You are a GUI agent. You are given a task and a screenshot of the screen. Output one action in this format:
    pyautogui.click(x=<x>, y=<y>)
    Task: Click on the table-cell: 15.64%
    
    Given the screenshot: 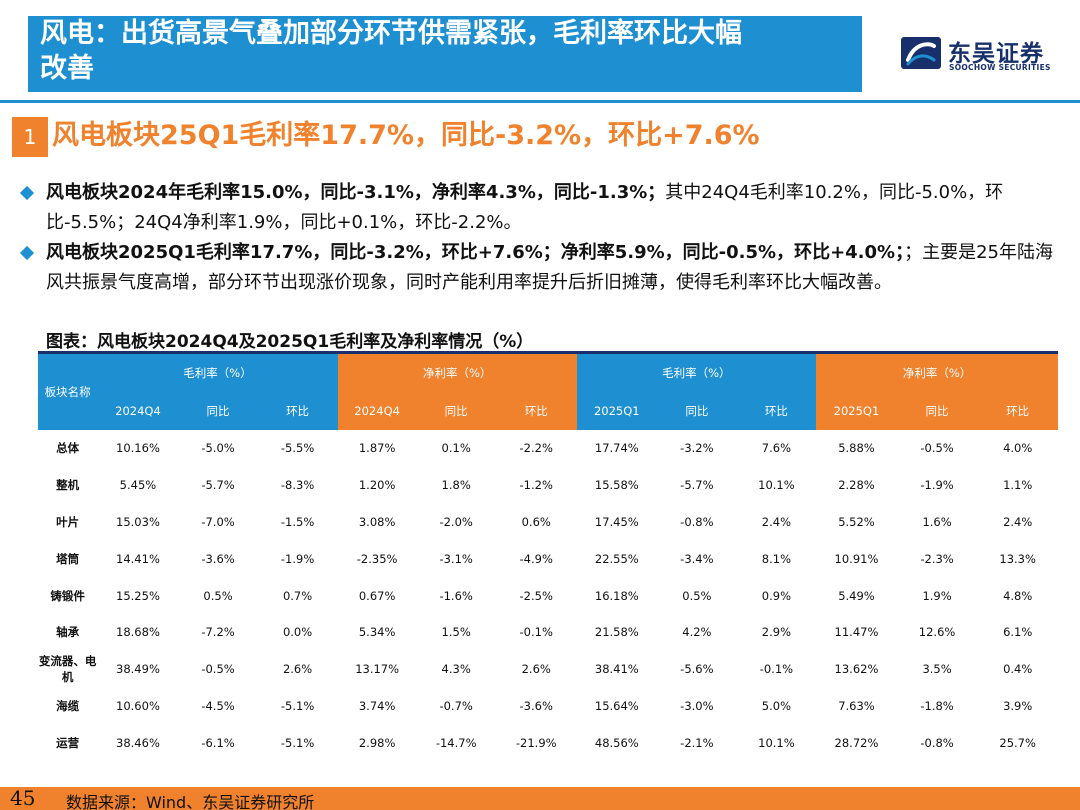 What is the action you would take?
    pyautogui.click(x=616, y=705)
    